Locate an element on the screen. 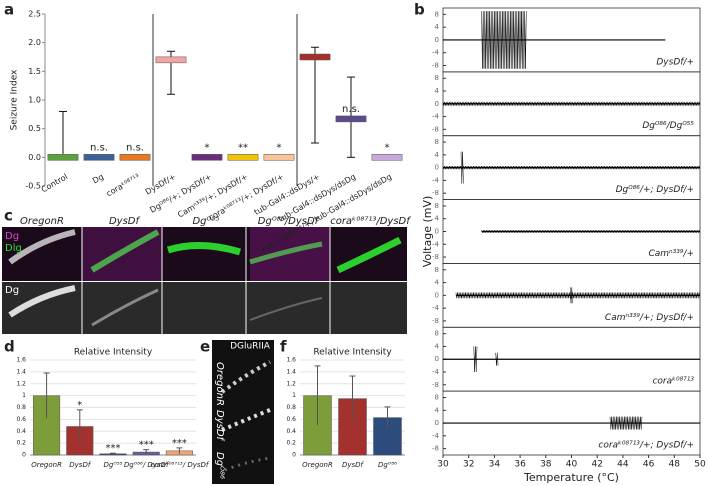  x-axis-label: Temperature (°C) is located at coordinates (571, 477).